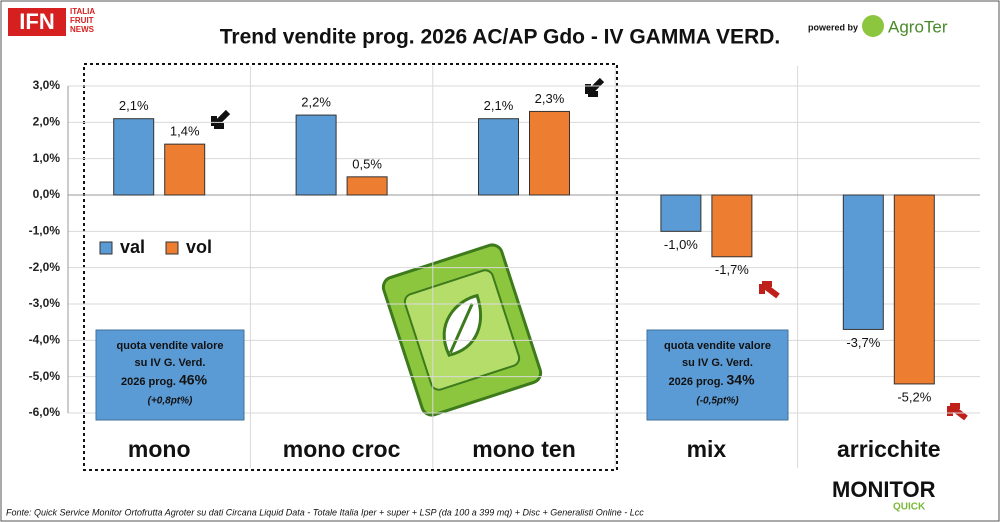 This screenshot has height=522, width=1000. What do you see at coordinates (863, 342) in the screenshot?
I see `value-label: -3,7%` at bounding box center [863, 342].